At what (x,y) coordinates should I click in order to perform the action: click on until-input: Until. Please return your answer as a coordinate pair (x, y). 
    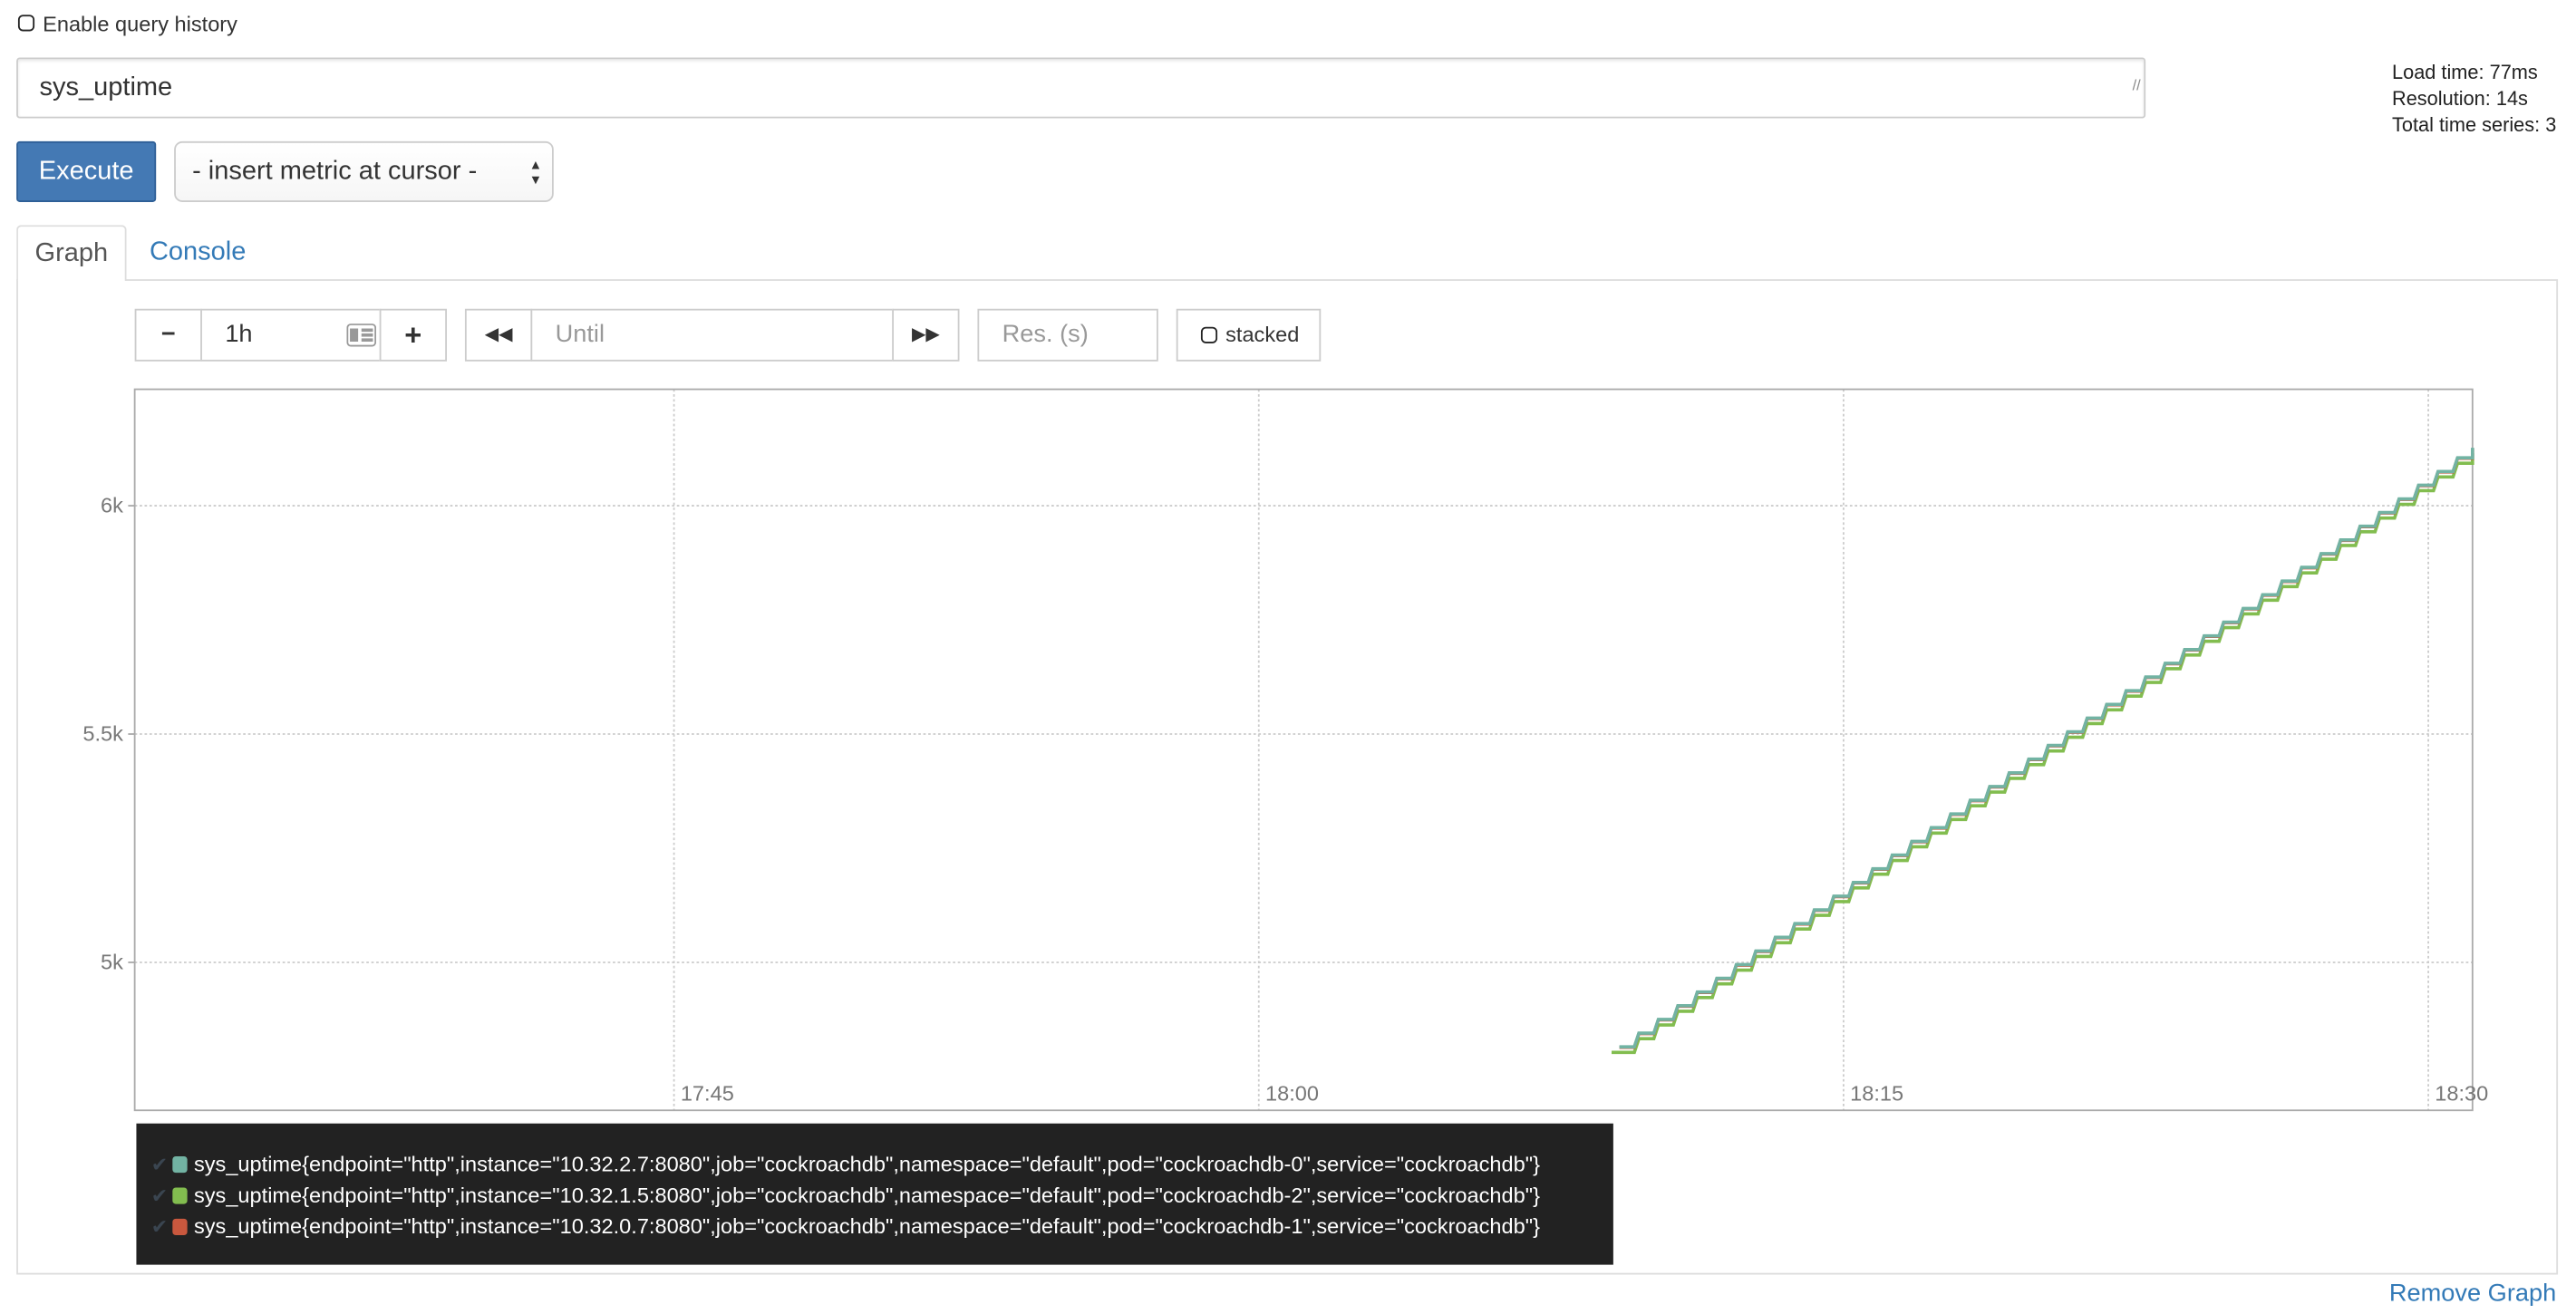
    Looking at the image, I should click on (712, 335).